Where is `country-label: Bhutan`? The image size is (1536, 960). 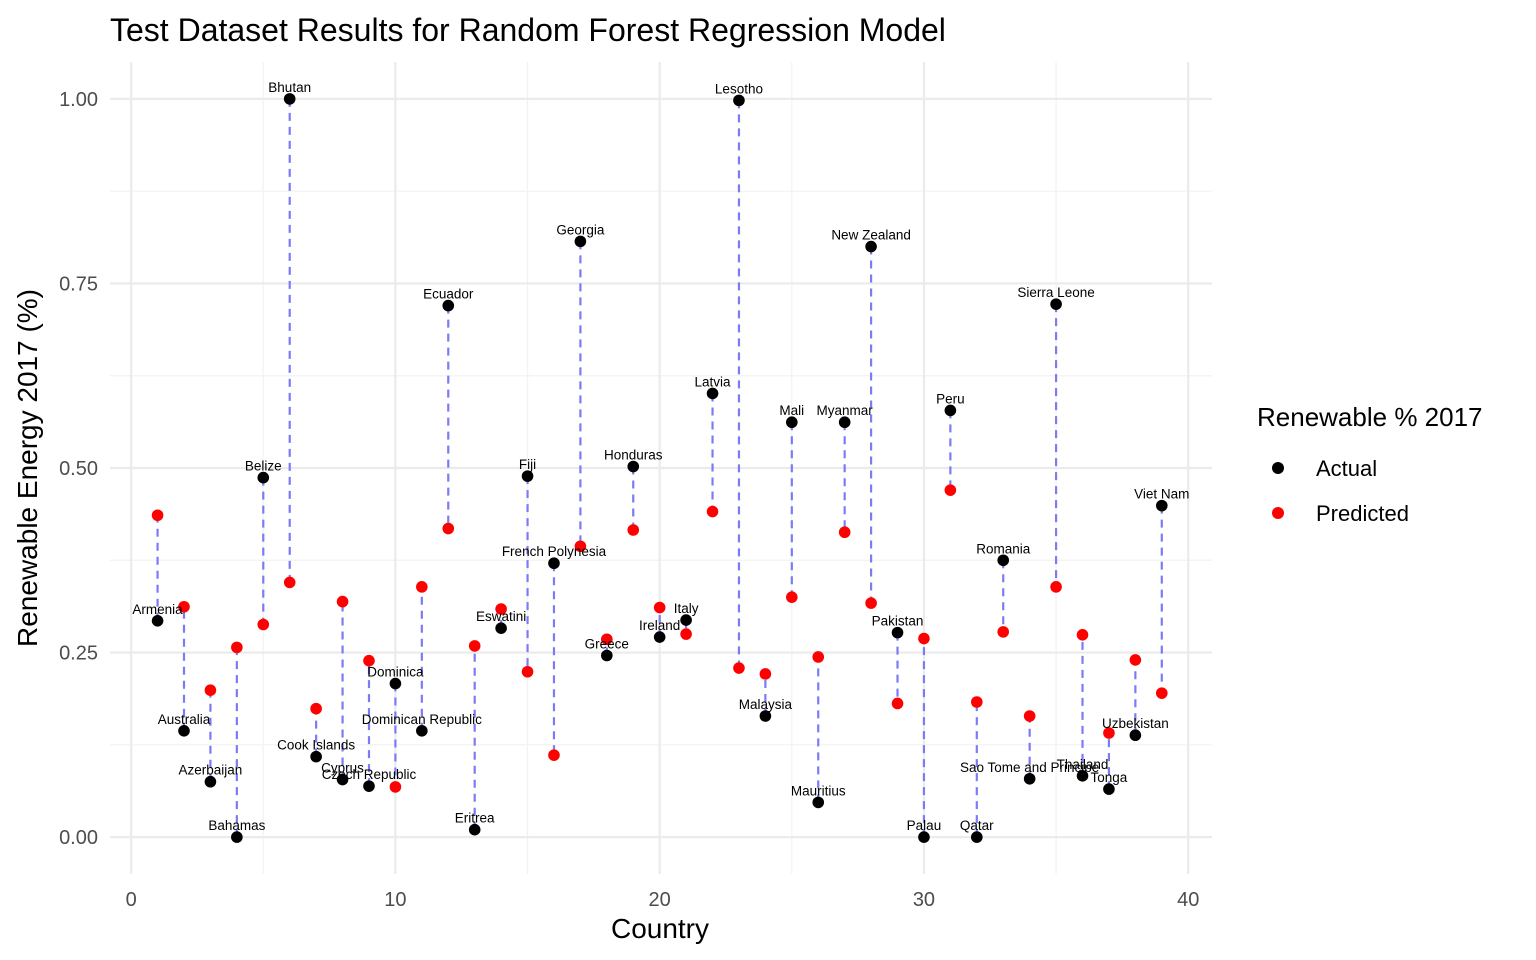 country-label: Bhutan is located at coordinates (289, 87).